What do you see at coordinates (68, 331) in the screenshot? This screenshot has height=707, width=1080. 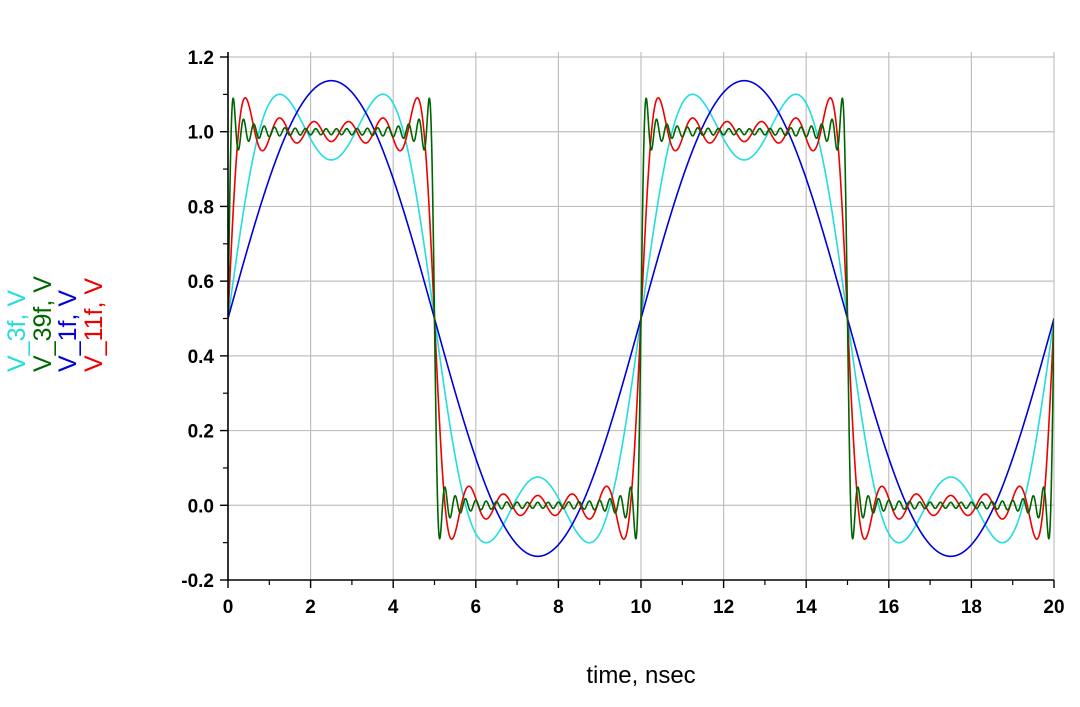 I see `series-label: V_1f, V` at bounding box center [68, 331].